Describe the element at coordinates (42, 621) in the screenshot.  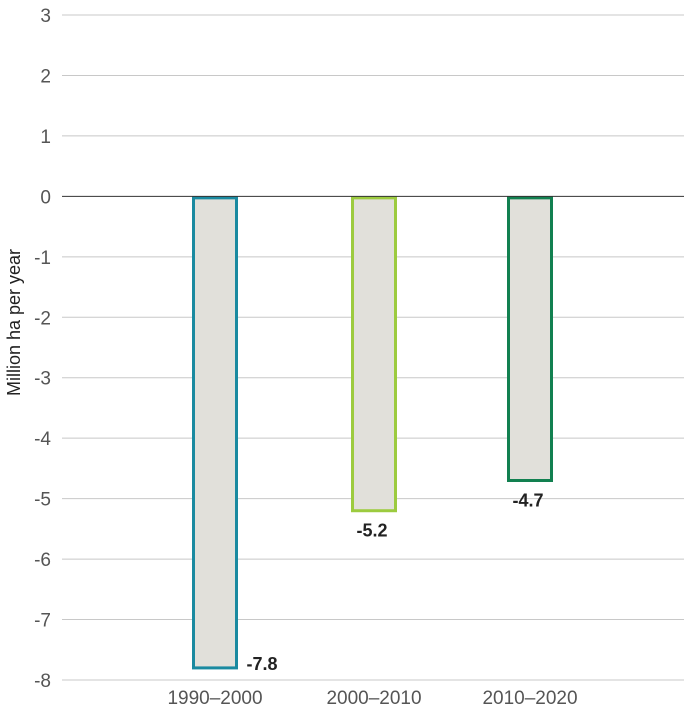
I see `y-tick-label: -7` at that location.